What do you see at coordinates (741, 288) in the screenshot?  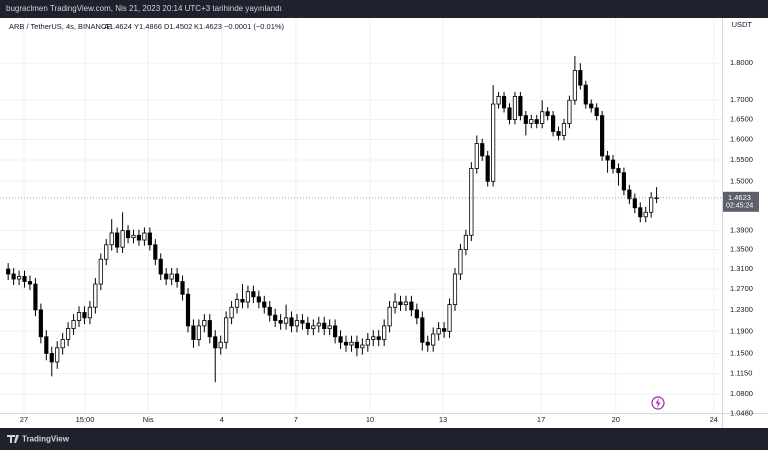 I see `y-tick-label: 1.2700` at bounding box center [741, 288].